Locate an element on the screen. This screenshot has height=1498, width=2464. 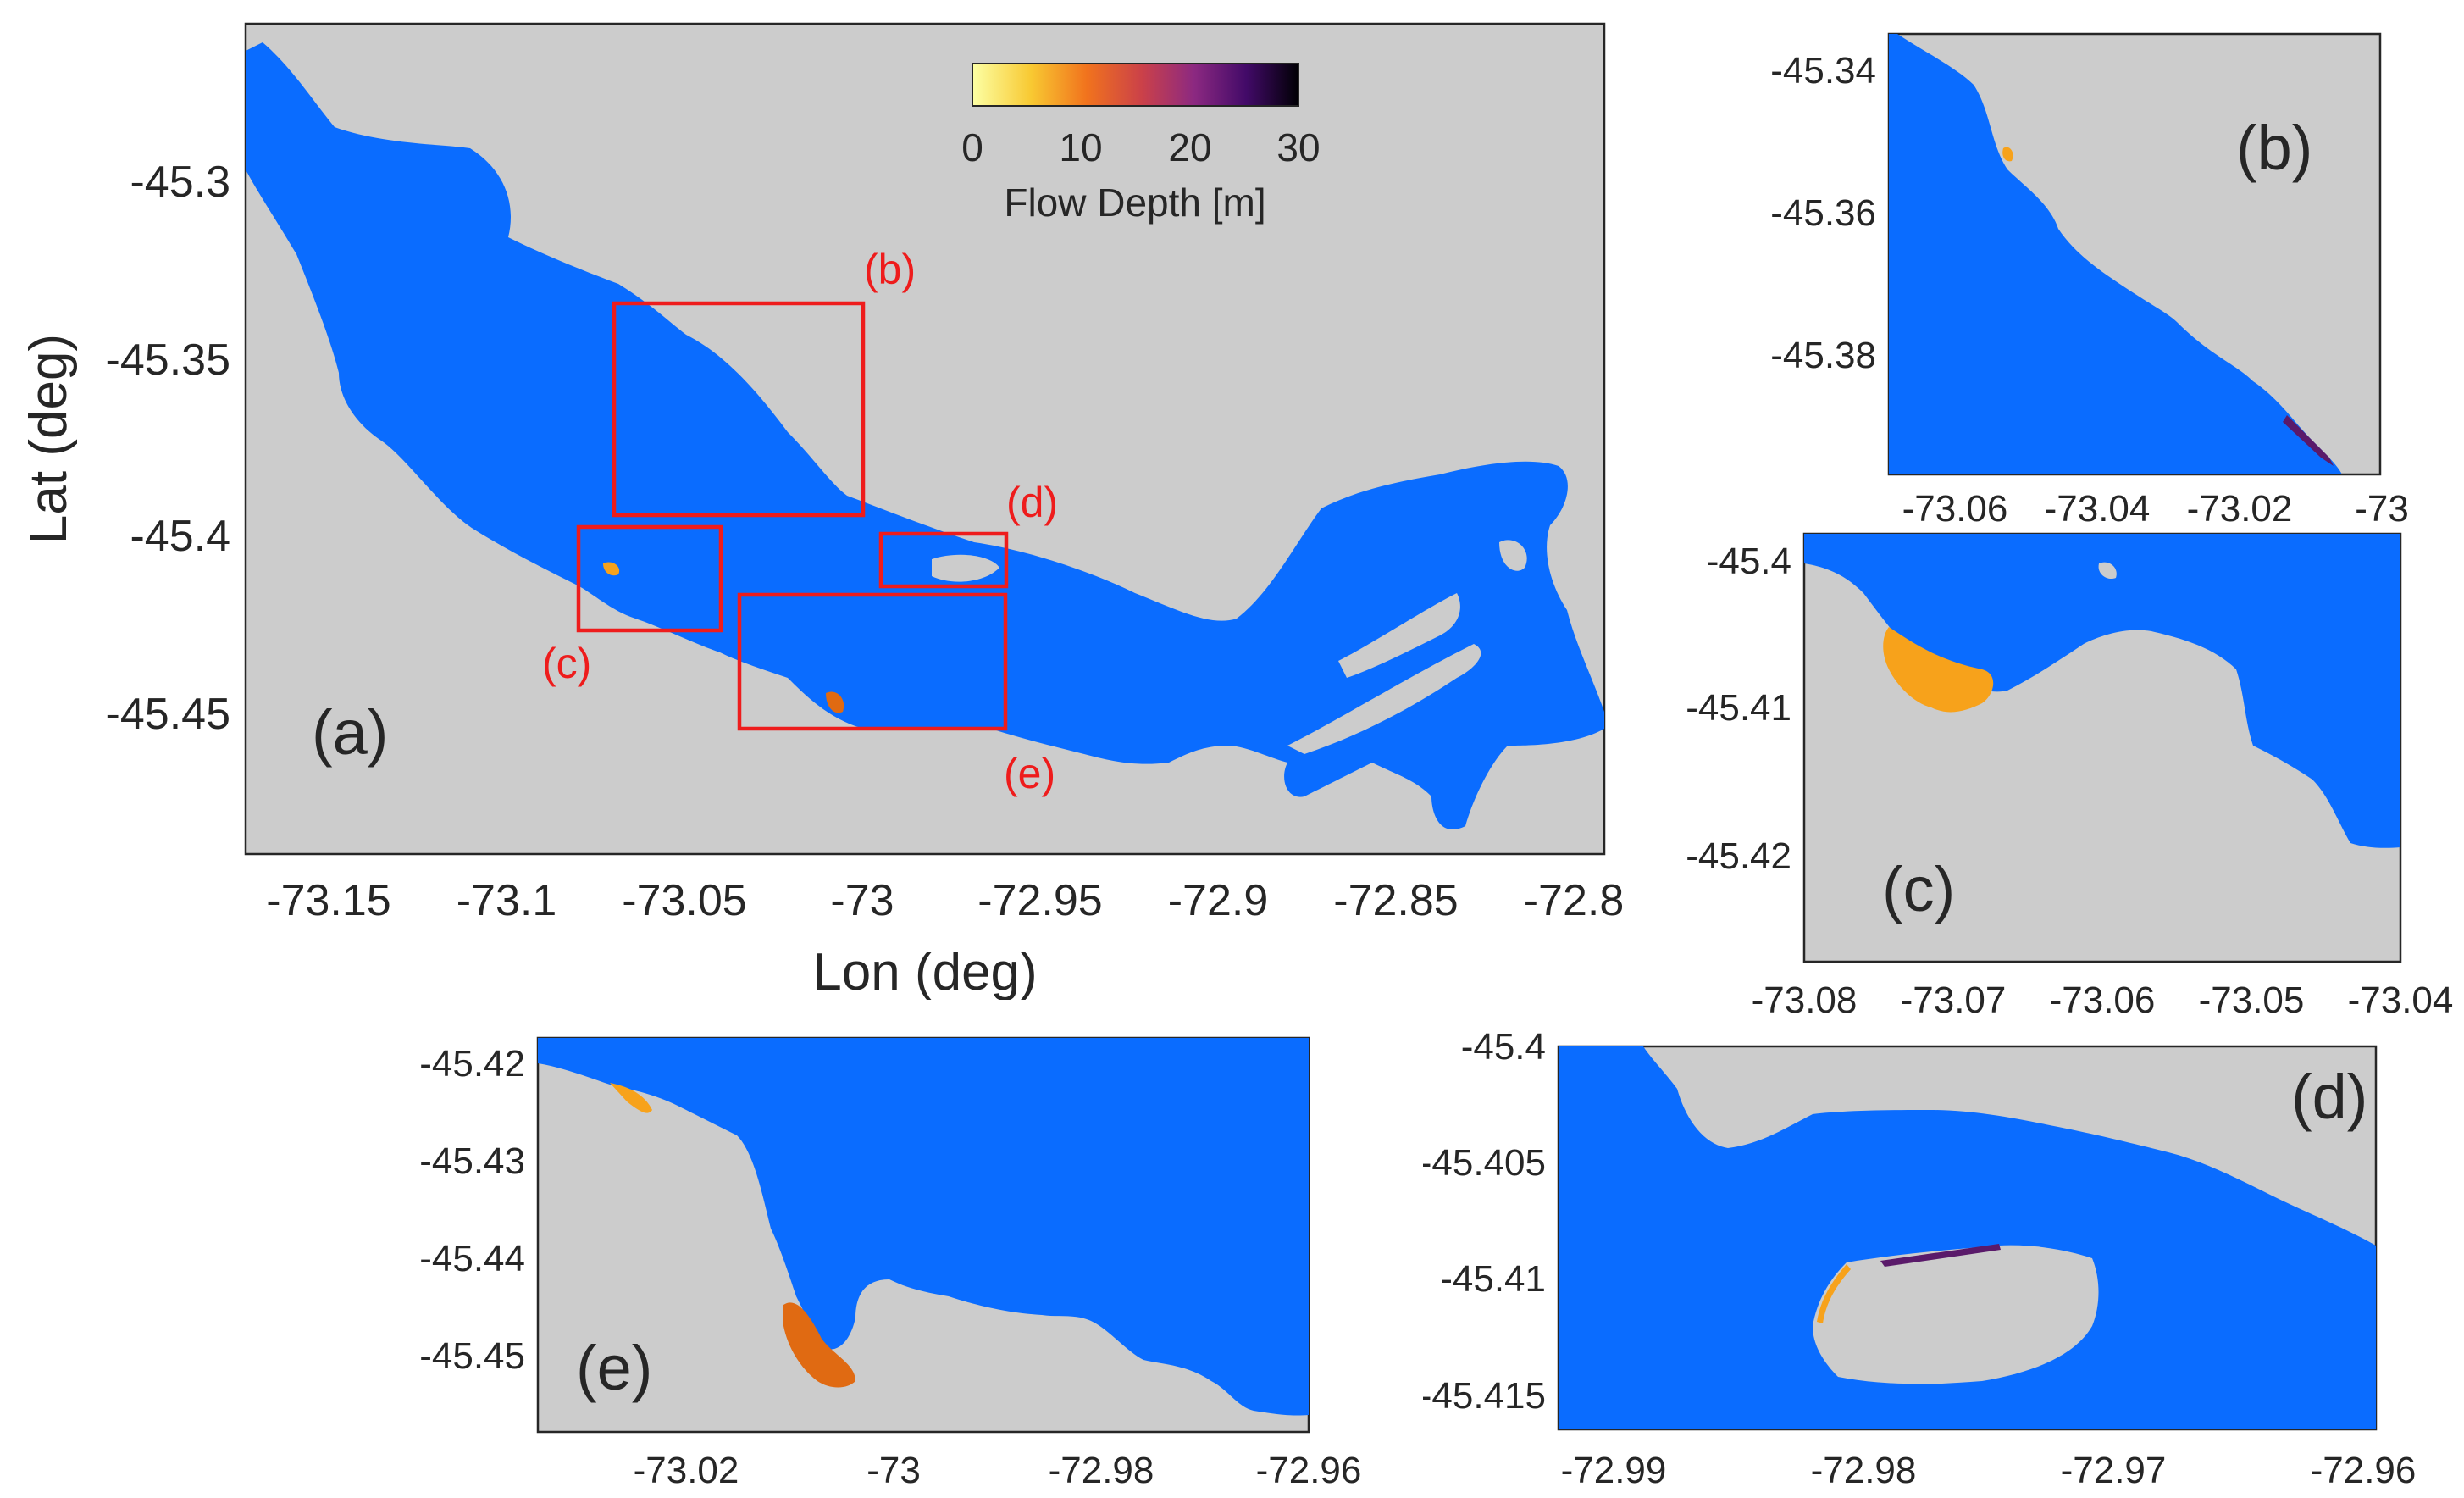
panel-b-water is located at coordinates (2115, 254).